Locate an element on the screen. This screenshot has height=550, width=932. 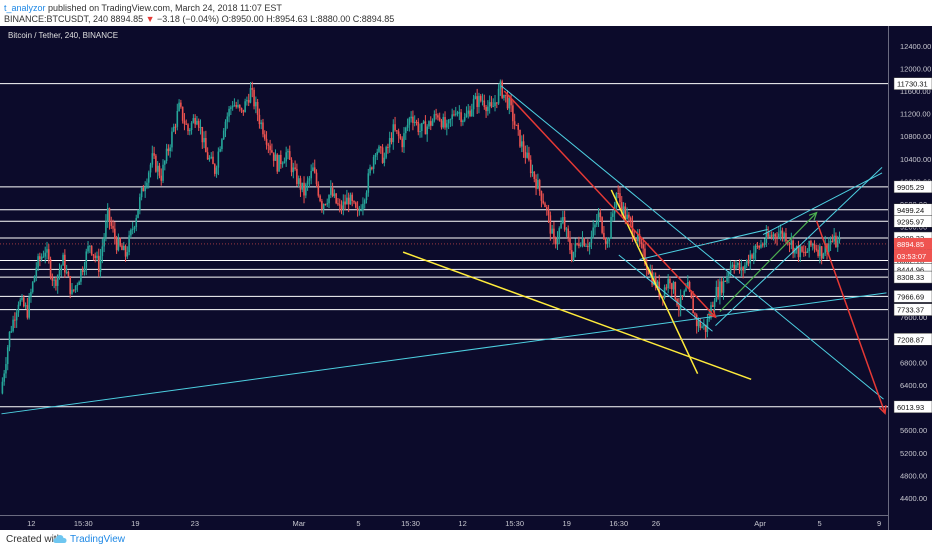
level-label-text: 8444.96 is located at coordinates (910, 269).